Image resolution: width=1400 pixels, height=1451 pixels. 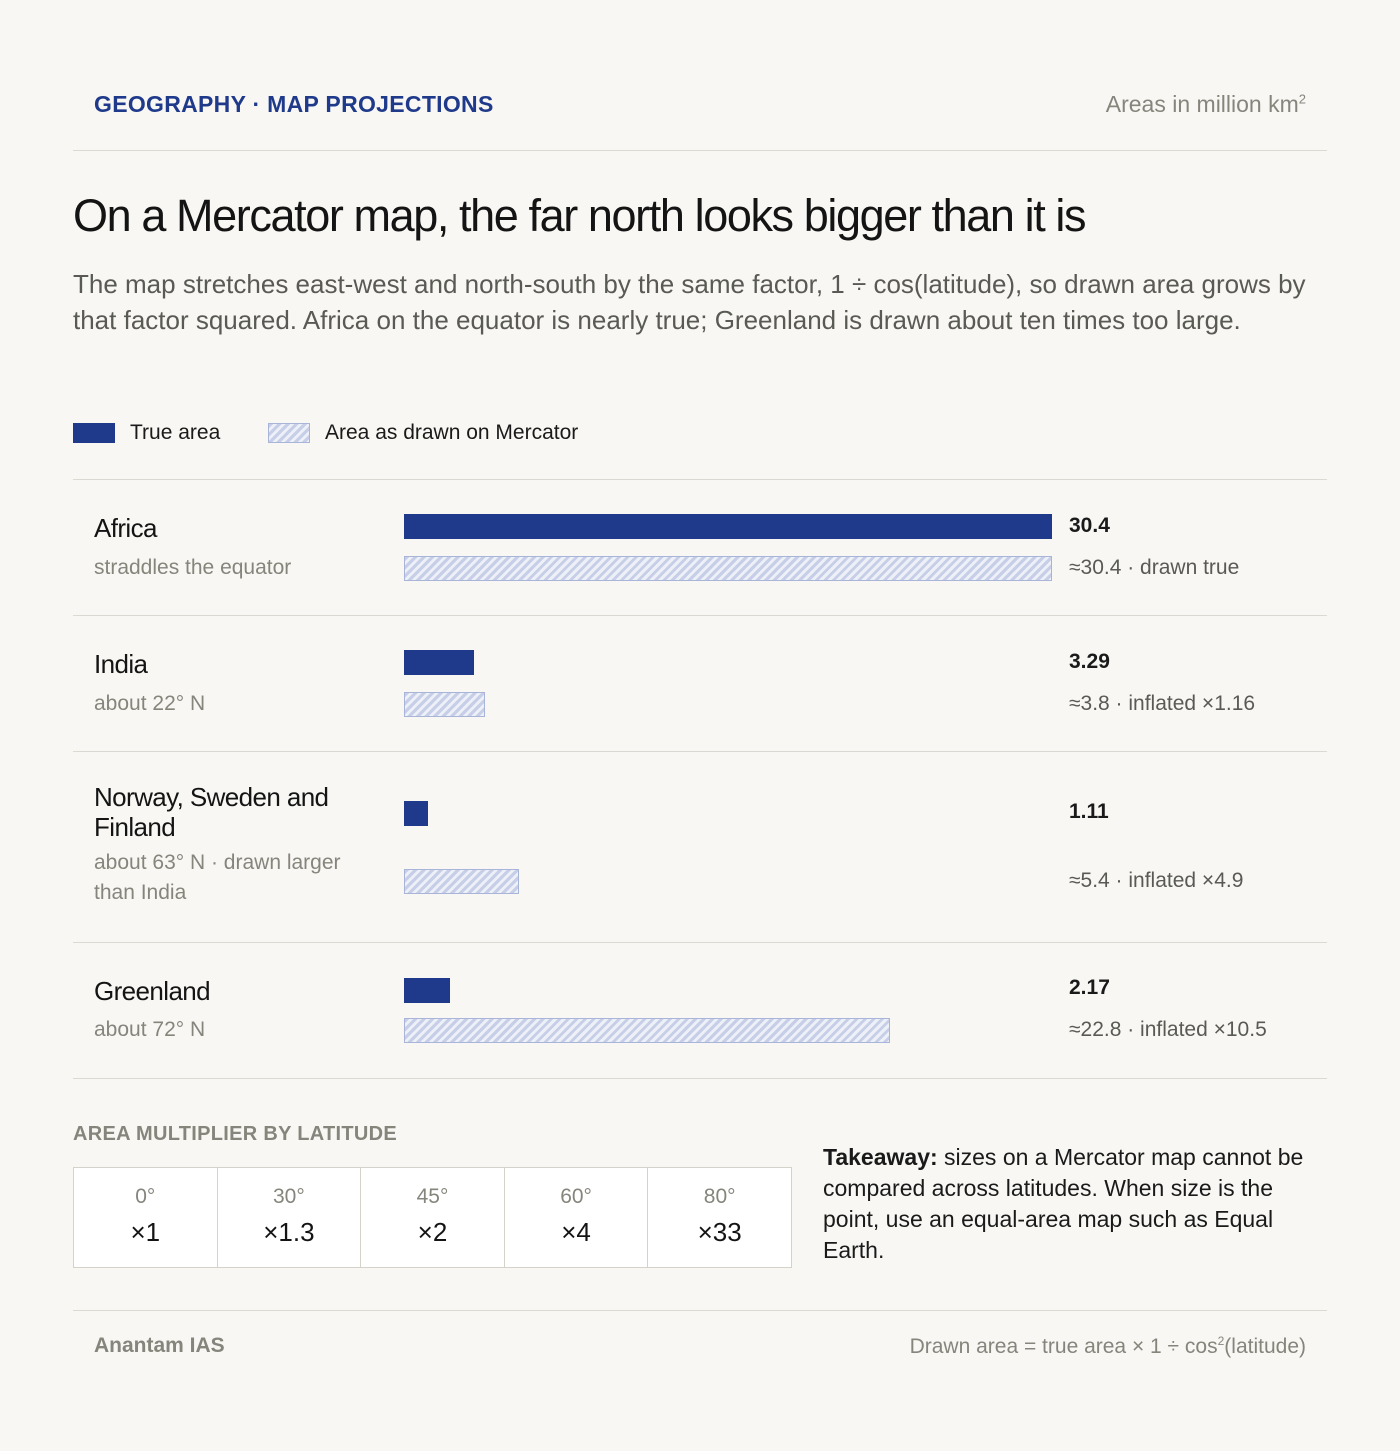 What do you see at coordinates (289, 1196) in the screenshot?
I see `multiplier-latitude: 30°` at bounding box center [289, 1196].